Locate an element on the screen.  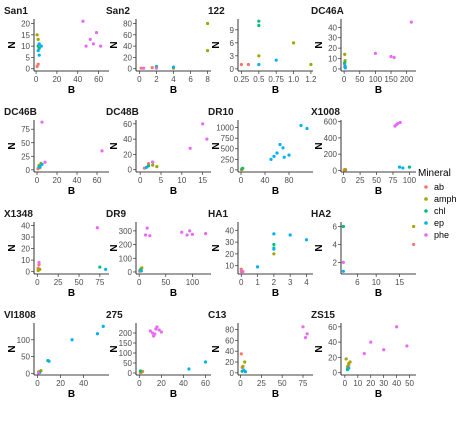
y-tick-label: 10 is located at coordinates (332, 59).